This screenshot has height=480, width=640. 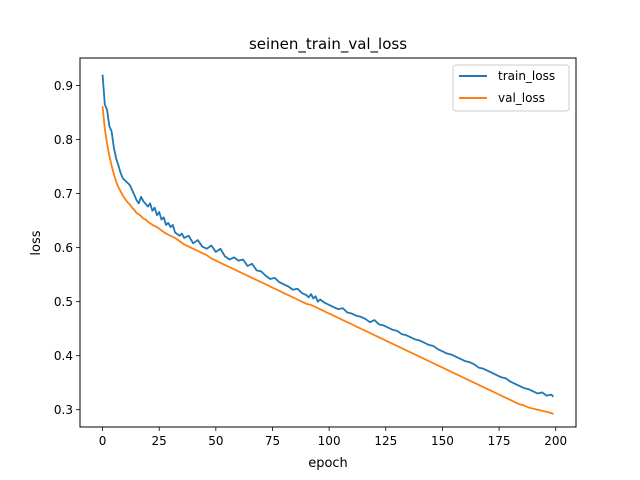 What do you see at coordinates (63, 302) in the screenshot?
I see `y-tick-label: 0.5` at bounding box center [63, 302].